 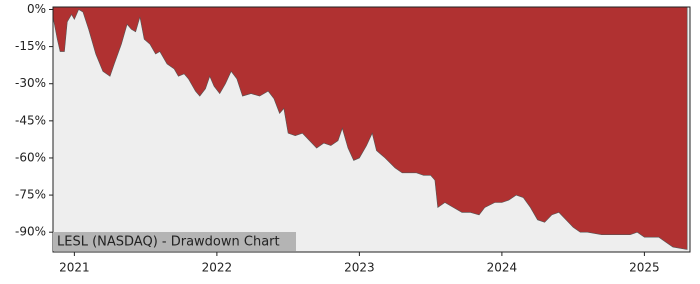 I want to click on y-tick-label: -30%, so click(x=30, y=83).